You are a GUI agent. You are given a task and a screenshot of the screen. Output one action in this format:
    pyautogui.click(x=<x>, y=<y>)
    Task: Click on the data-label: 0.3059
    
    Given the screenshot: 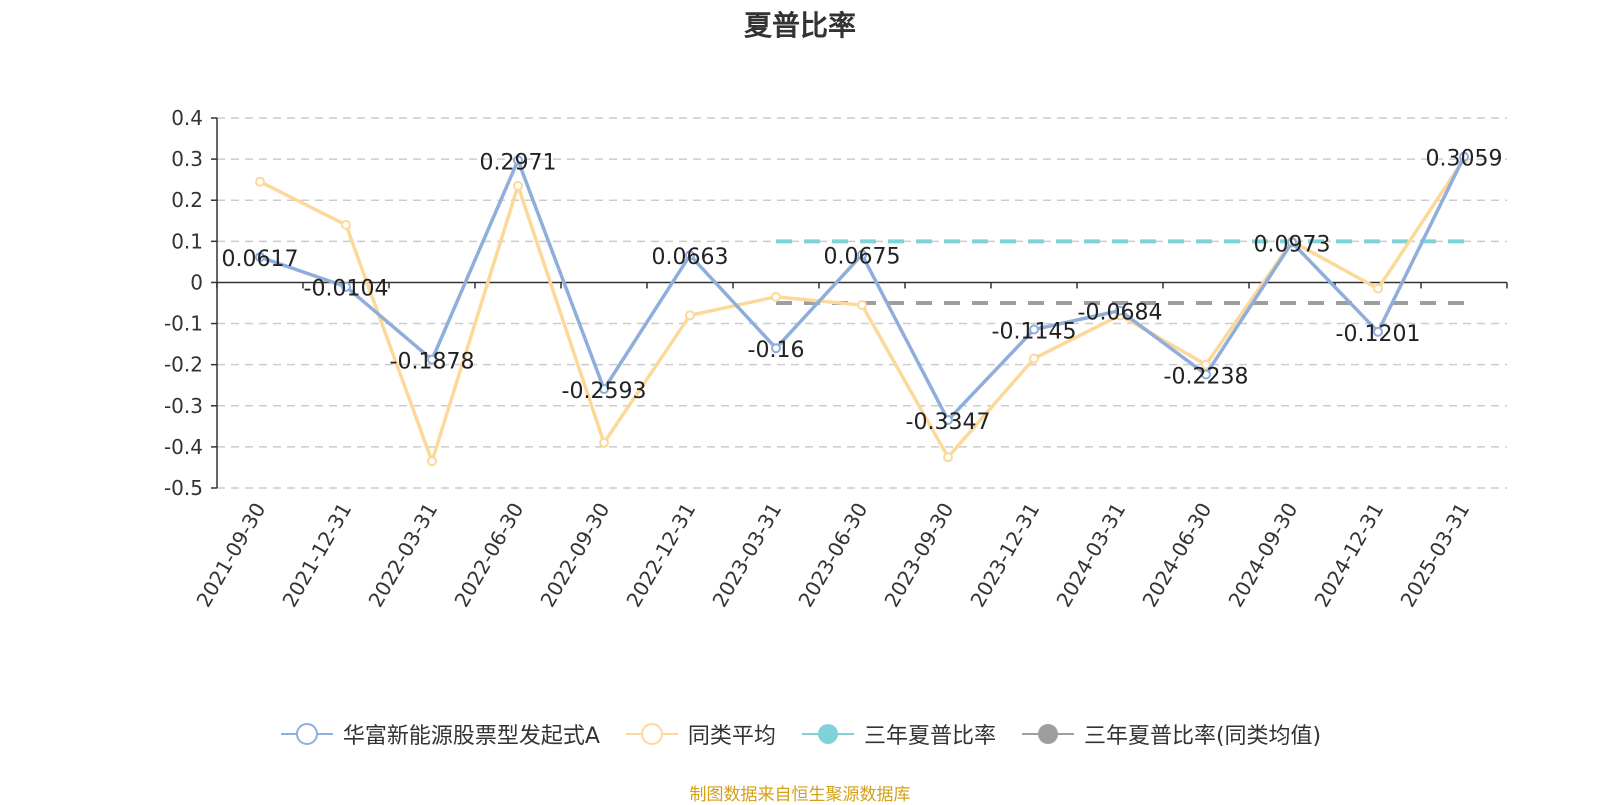 What is the action you would take?
    pyautogui.click(x=1464, y=159)
    